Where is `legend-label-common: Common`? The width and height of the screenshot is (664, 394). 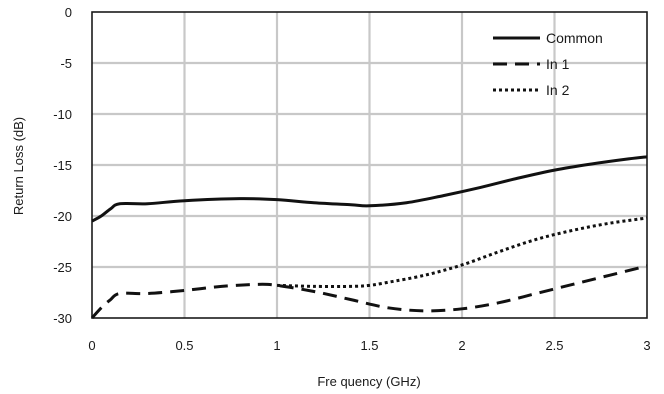
legend-label-common: Common is located at coordinates (574, 38).